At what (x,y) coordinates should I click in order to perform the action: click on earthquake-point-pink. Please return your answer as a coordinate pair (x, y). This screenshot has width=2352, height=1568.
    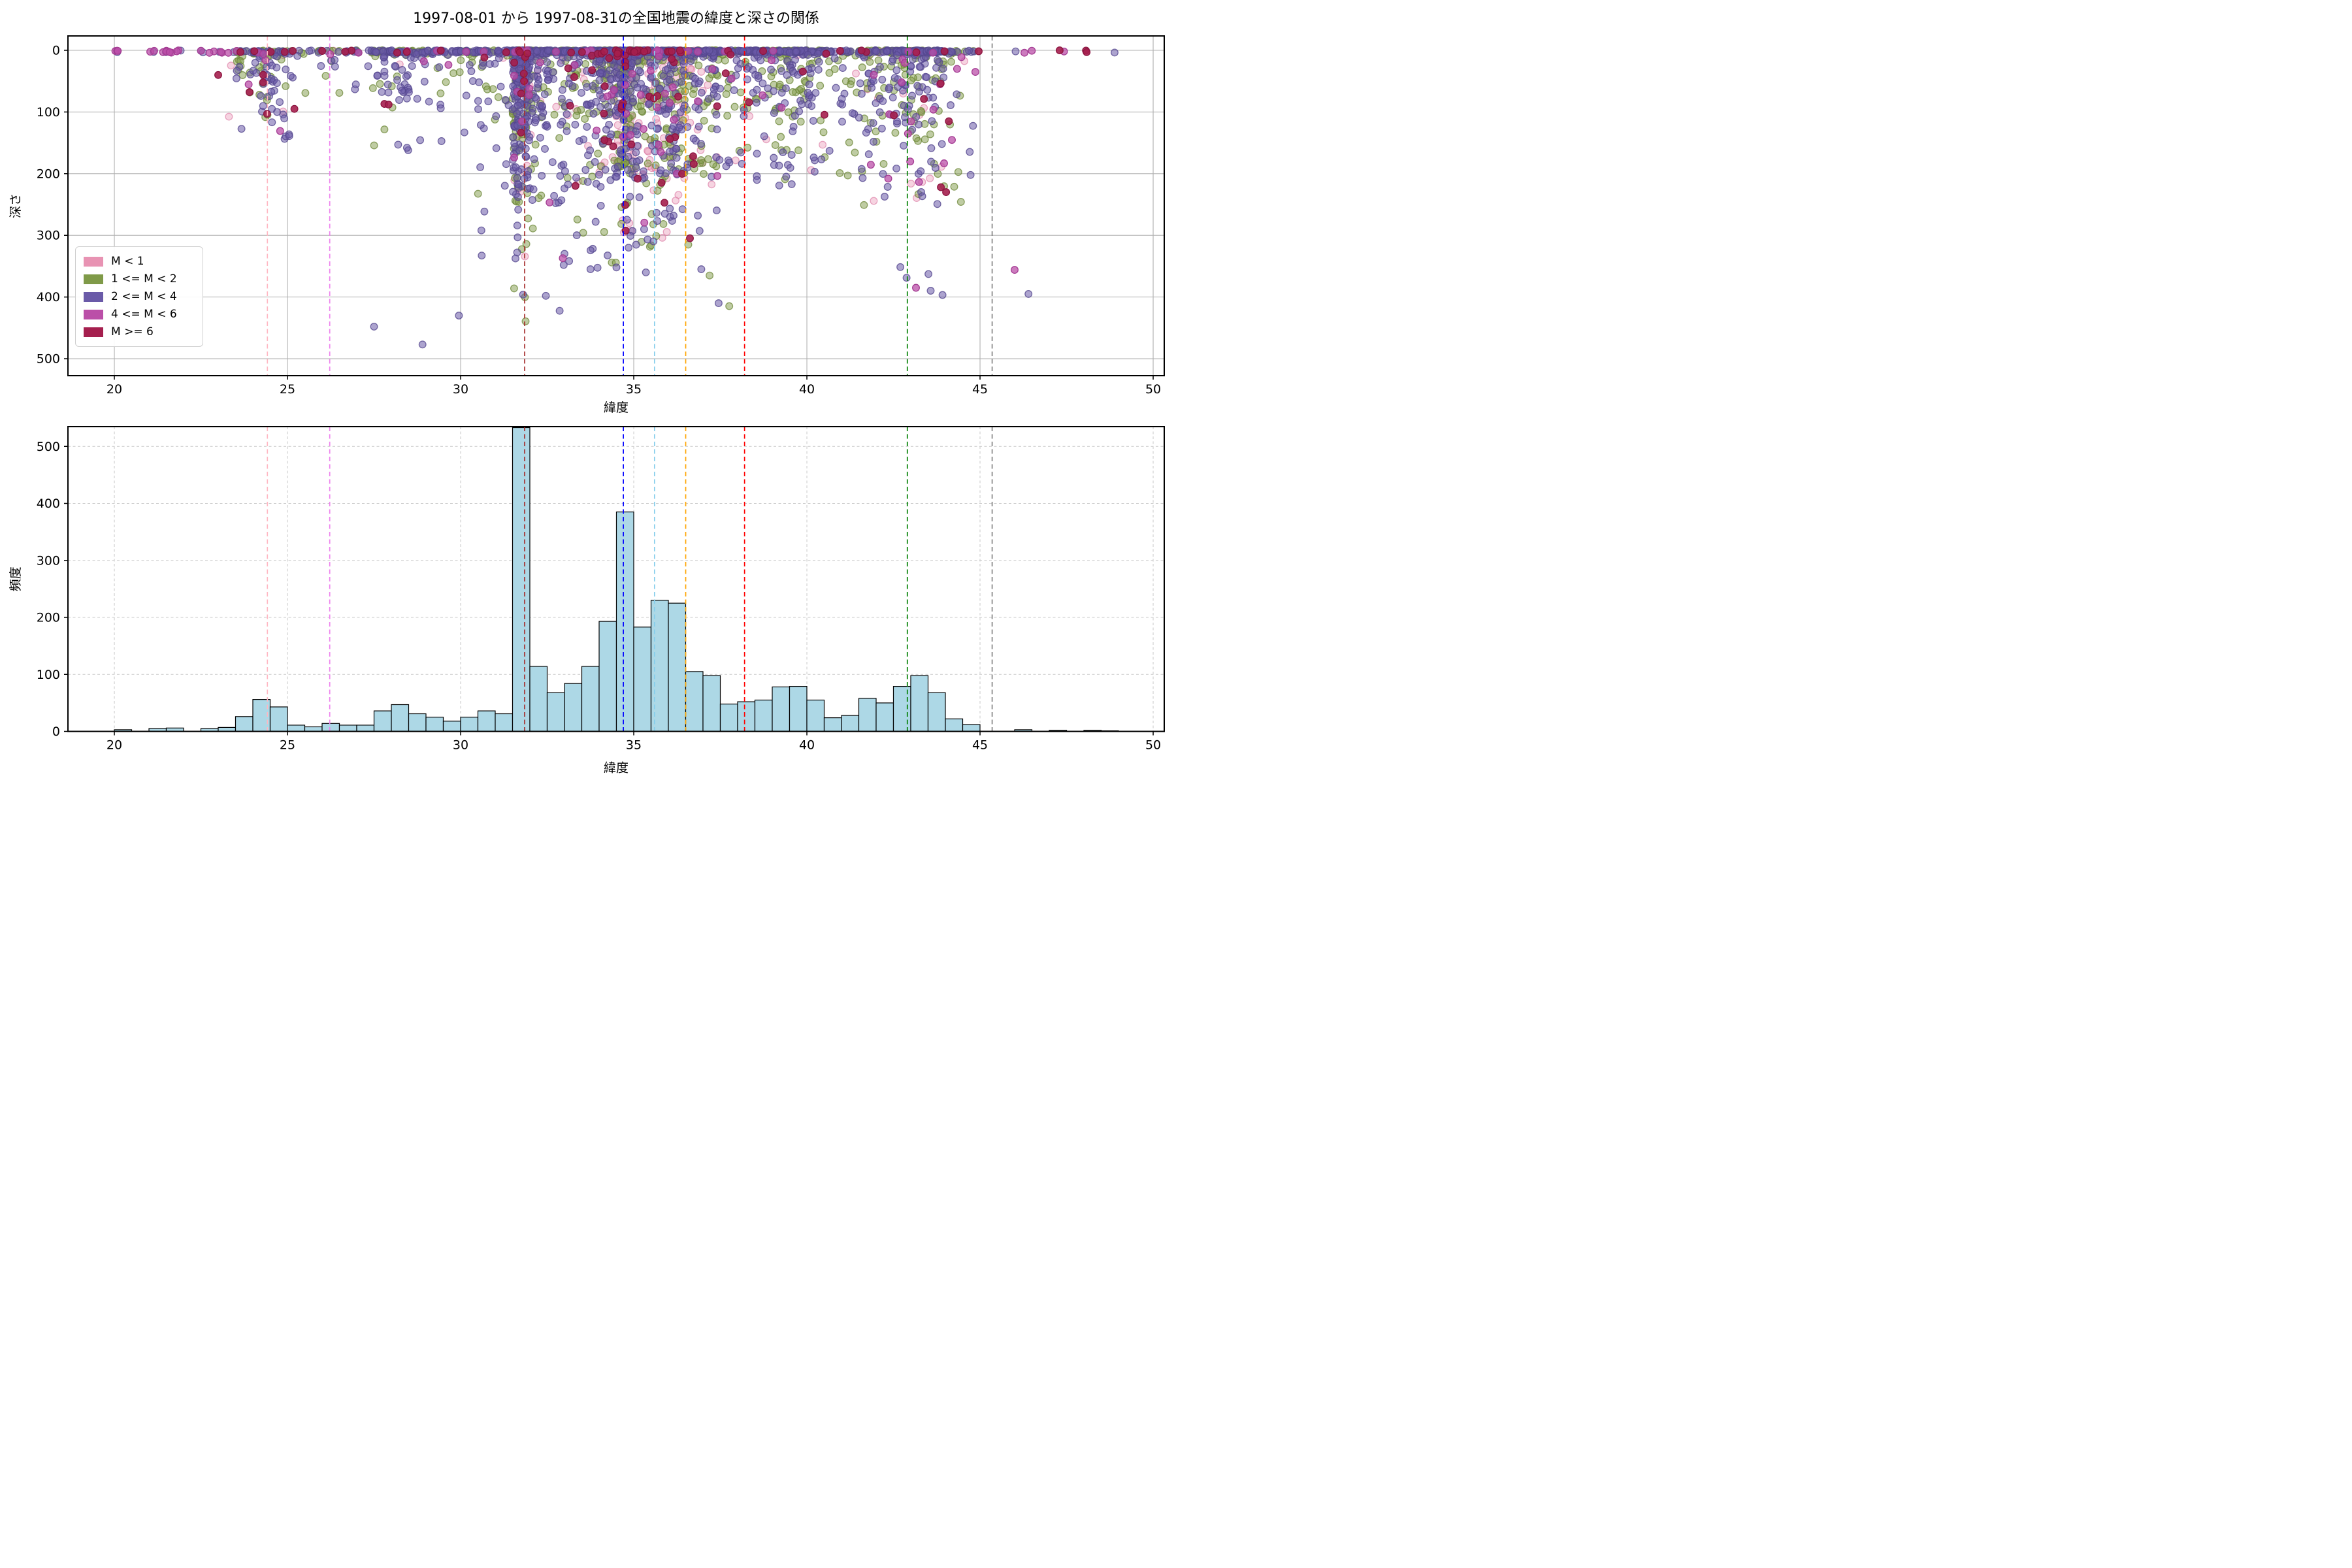
    Looking at the image, I should click on (930, 178).